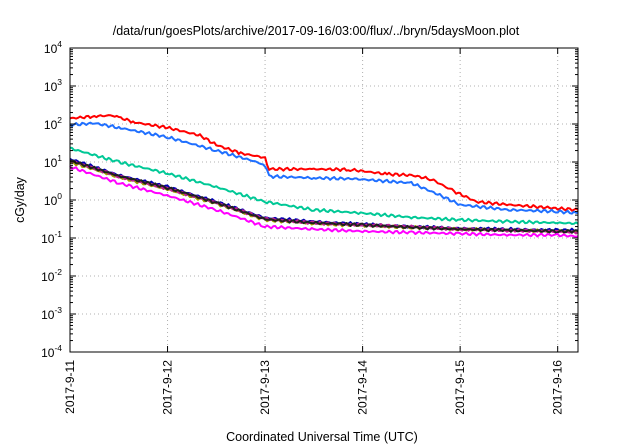 This screenshot has height=448, width=640. I want to click on y-tick-label: 10², so click(53, 123).